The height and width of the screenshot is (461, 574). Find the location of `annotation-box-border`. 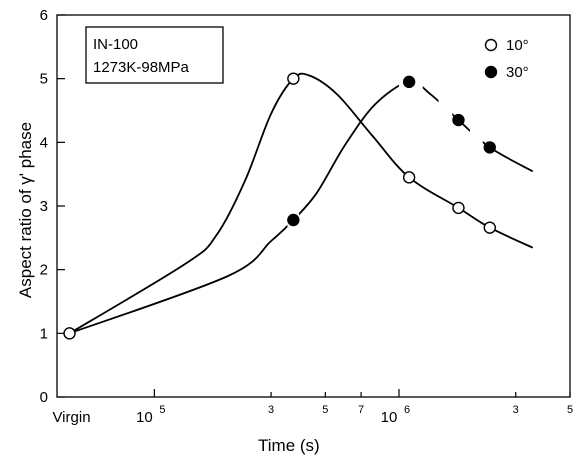

annotation-box-border is located at coordinates (154, 55).